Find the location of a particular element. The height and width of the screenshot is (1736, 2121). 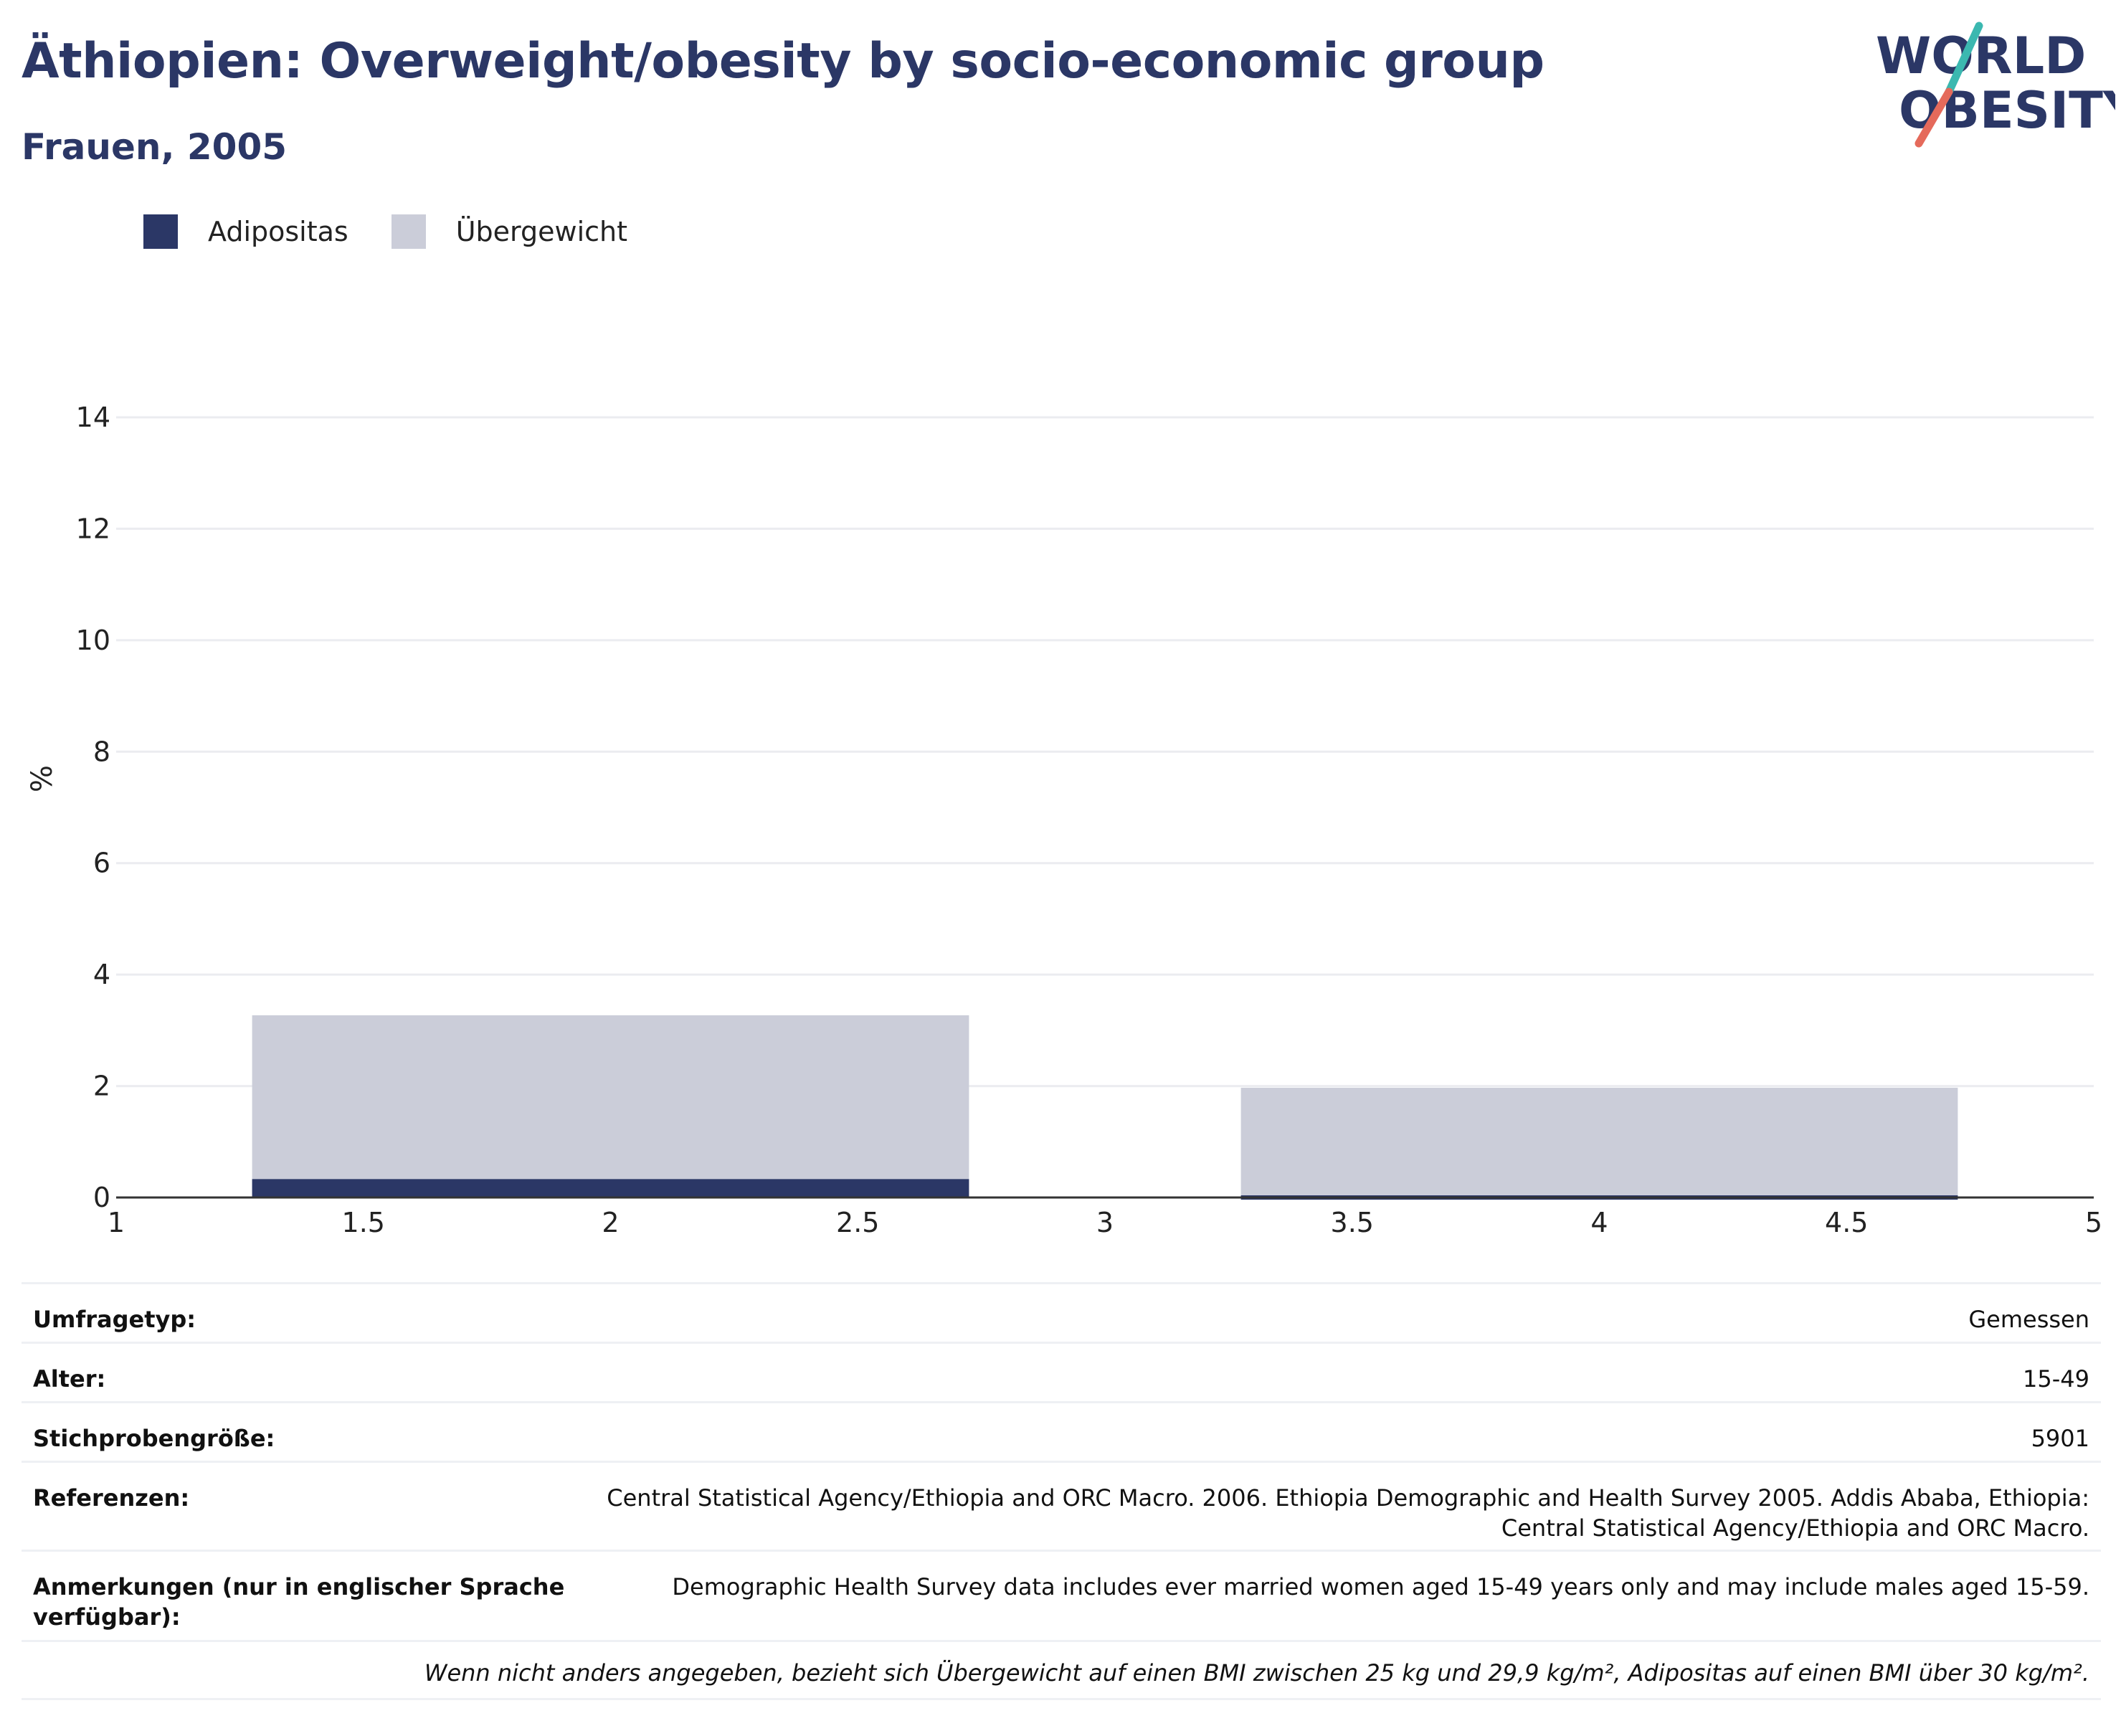

bar-übergewicht-1 is located at coordinates (1599, 1142).